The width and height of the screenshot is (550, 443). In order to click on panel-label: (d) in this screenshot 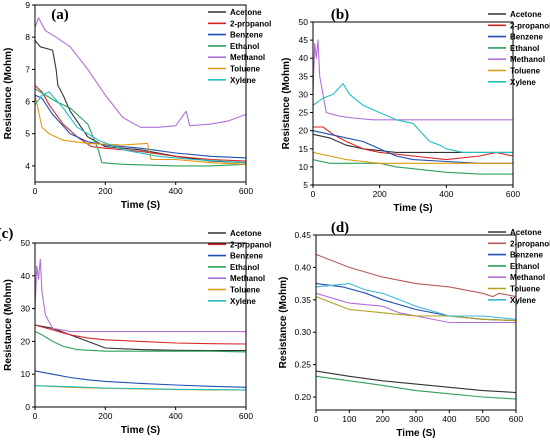, I will do `click(340, 228)`.